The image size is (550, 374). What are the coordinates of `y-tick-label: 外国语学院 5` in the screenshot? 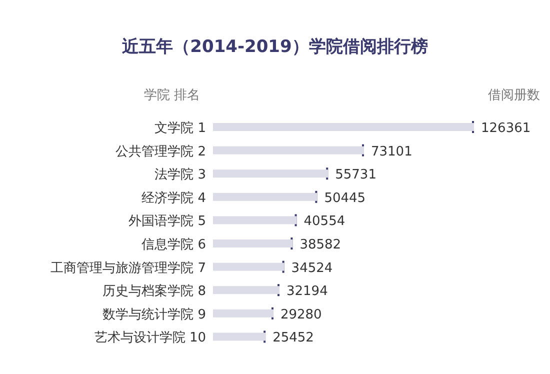 It's located at (167, 222).